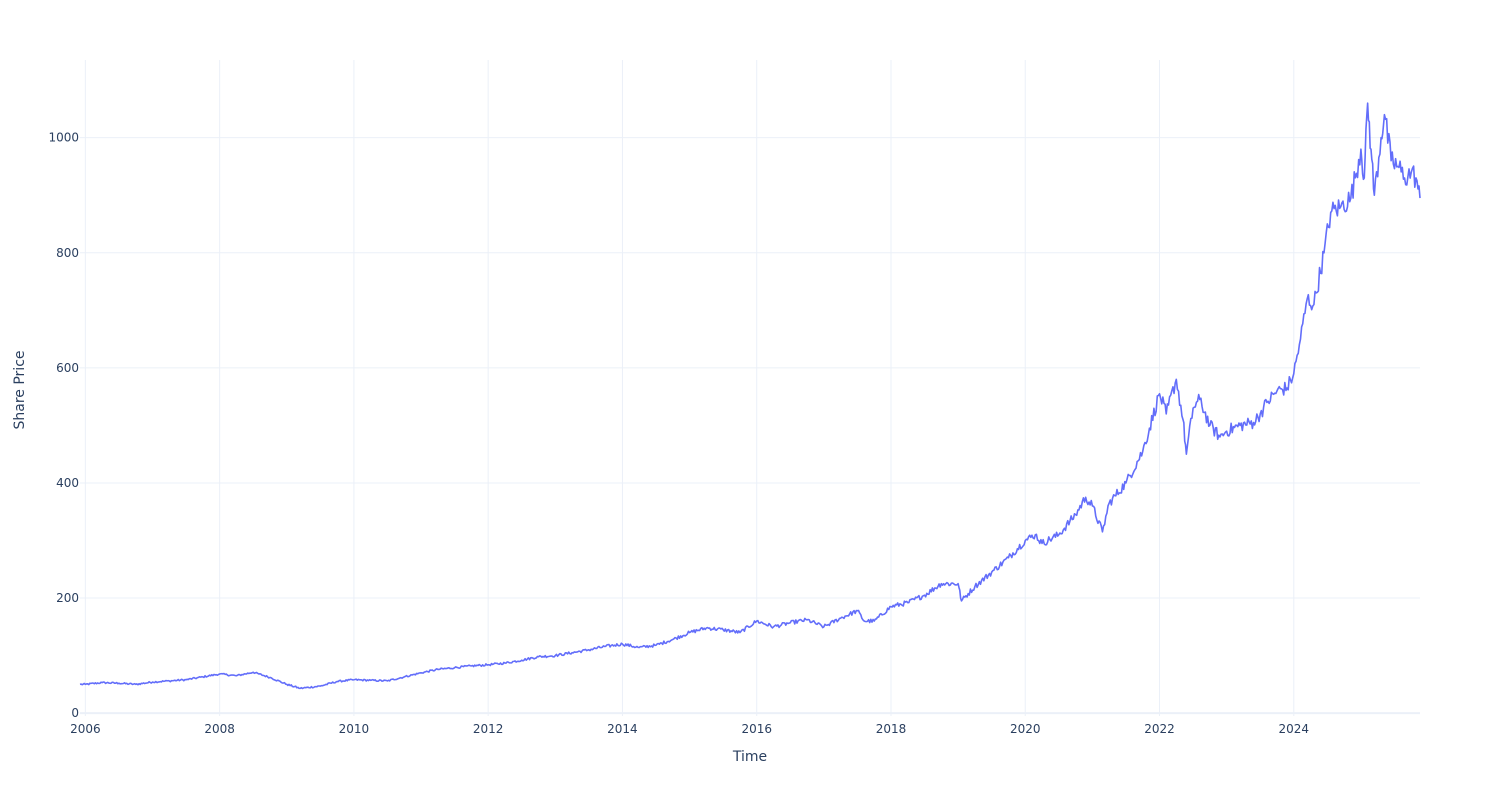 This screenshot has width=1500, height=800. I want to click on x-tick-labels: 2006 2008 2010 2012 2014 2016 2018 2020 2022 2024, so click(689, 729).